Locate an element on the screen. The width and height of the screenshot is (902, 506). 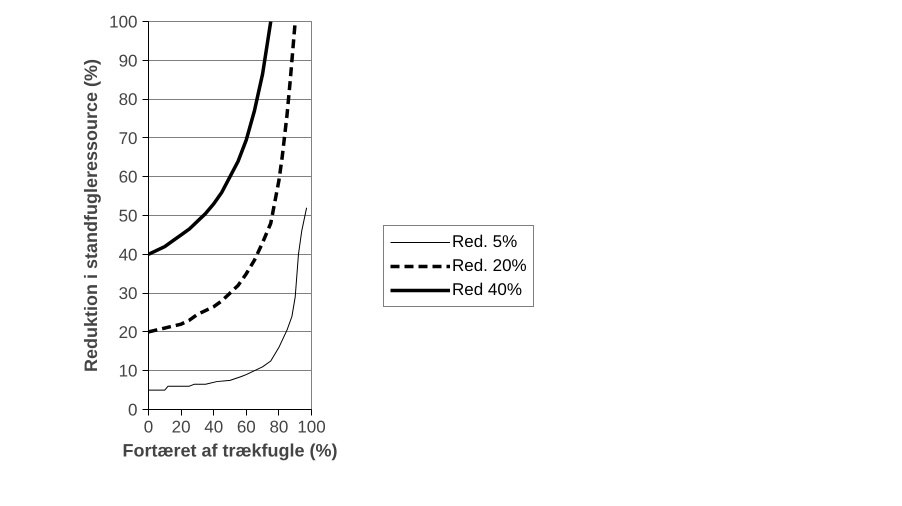
y-tick-label: 90 is located at coordinates (128, 60).